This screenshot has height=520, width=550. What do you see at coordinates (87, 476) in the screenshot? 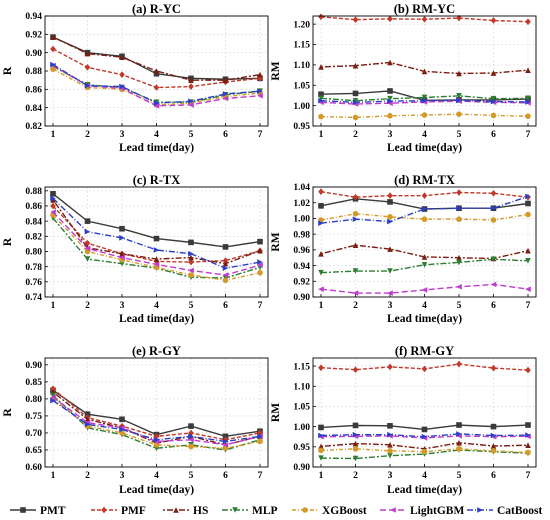
I see `x-tick-label: 2` at bounding box center [87, 476].